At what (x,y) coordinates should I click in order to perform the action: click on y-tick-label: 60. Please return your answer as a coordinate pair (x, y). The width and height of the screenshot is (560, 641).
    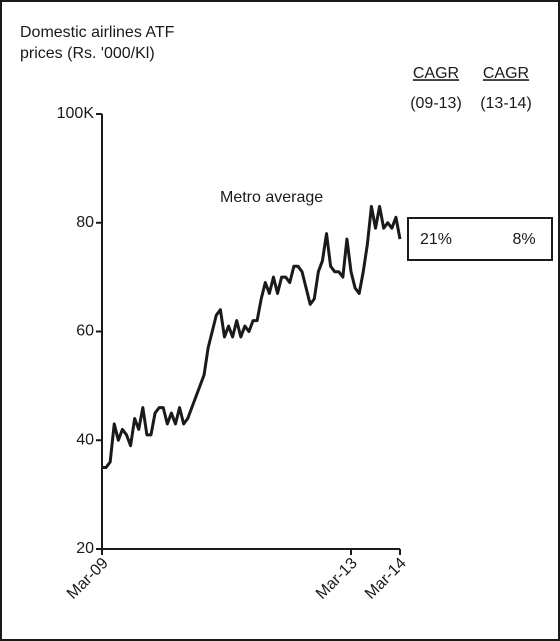
    Looking at the image, I should click on (85, 331).